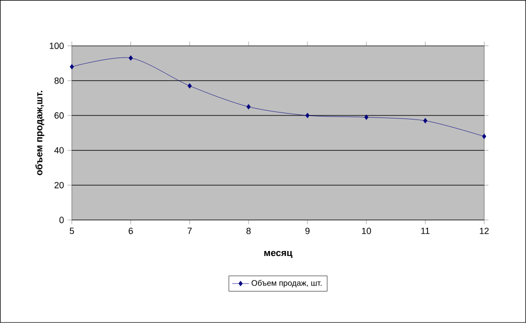  Describe the element at coordinates (484, 231) in the screenshot. I see `x-tick-label: 12` at that location.